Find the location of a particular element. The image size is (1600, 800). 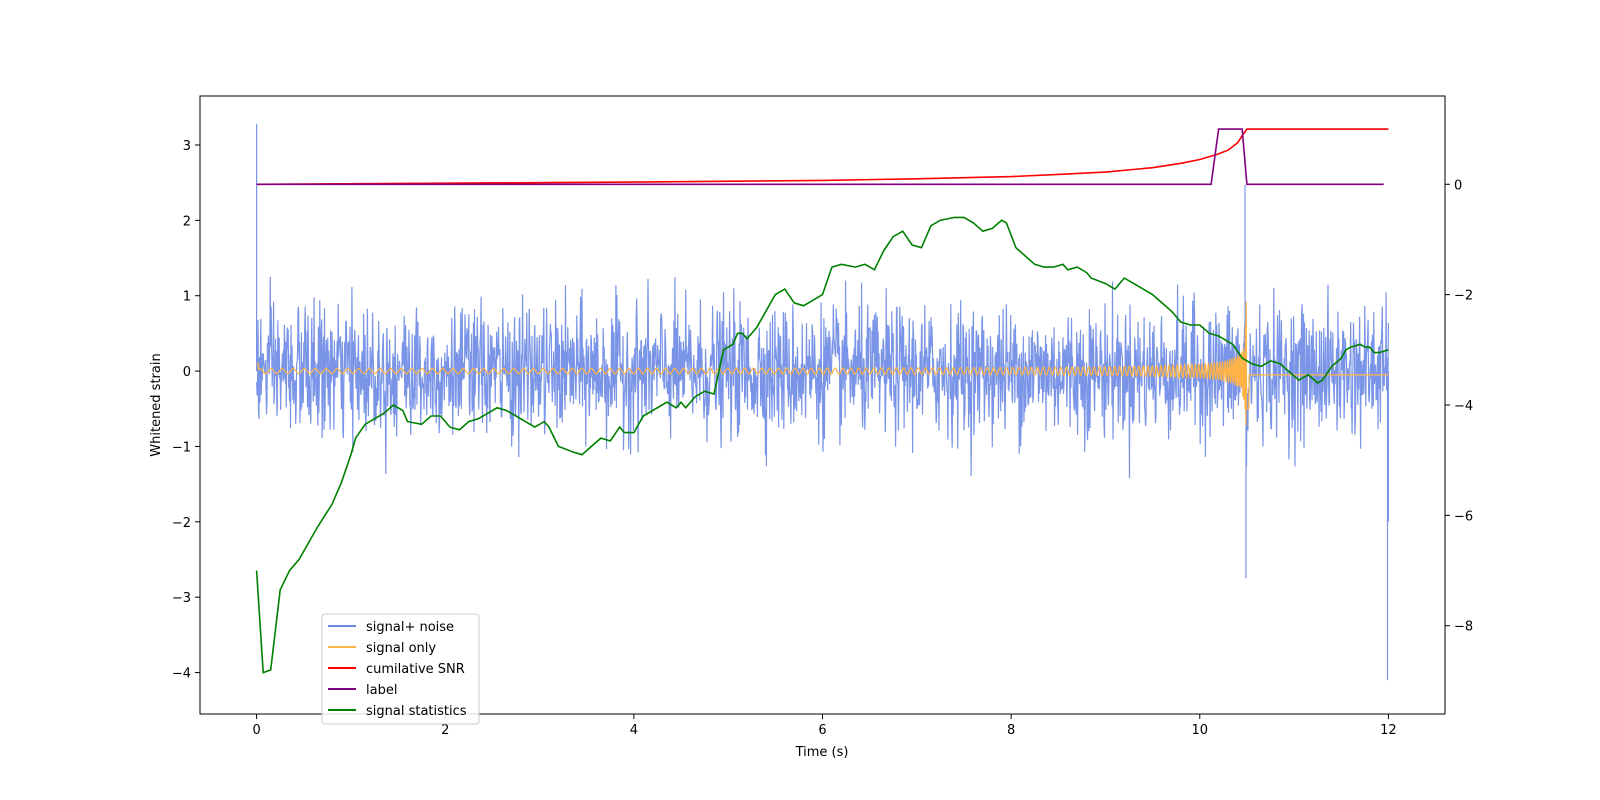

legend-label-signal-statistics: signal statistics is located at coordinates (416, 711).